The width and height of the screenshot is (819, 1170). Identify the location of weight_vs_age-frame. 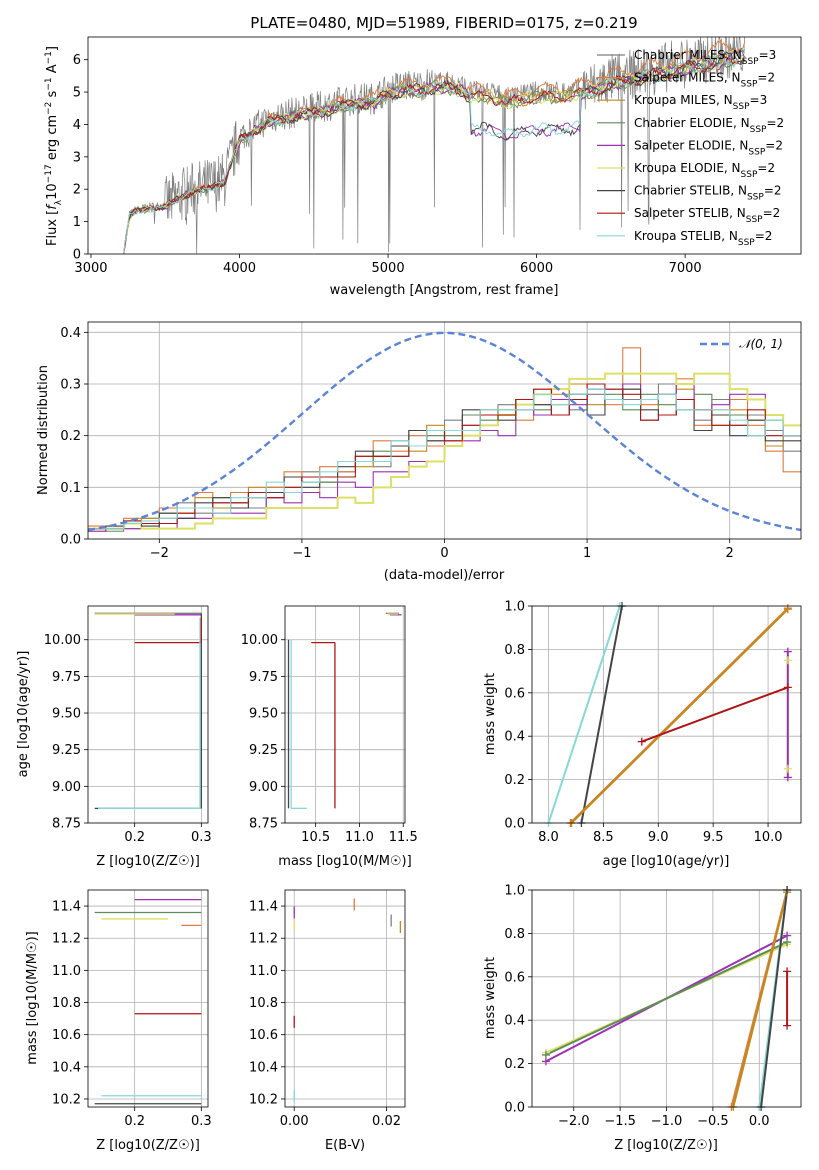
(666, 714).